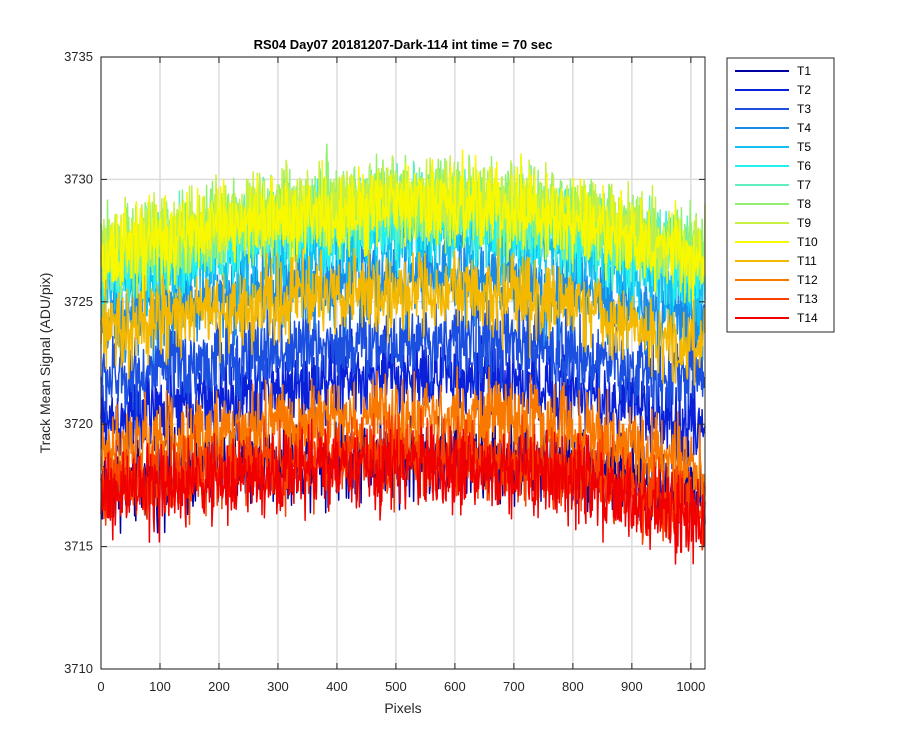 This screenshot has height=750, width=900. What do you see at coordinates (78, 178) in the screenshot?
I see `y-tick-label: 3730` at bounding box center [78, 178].